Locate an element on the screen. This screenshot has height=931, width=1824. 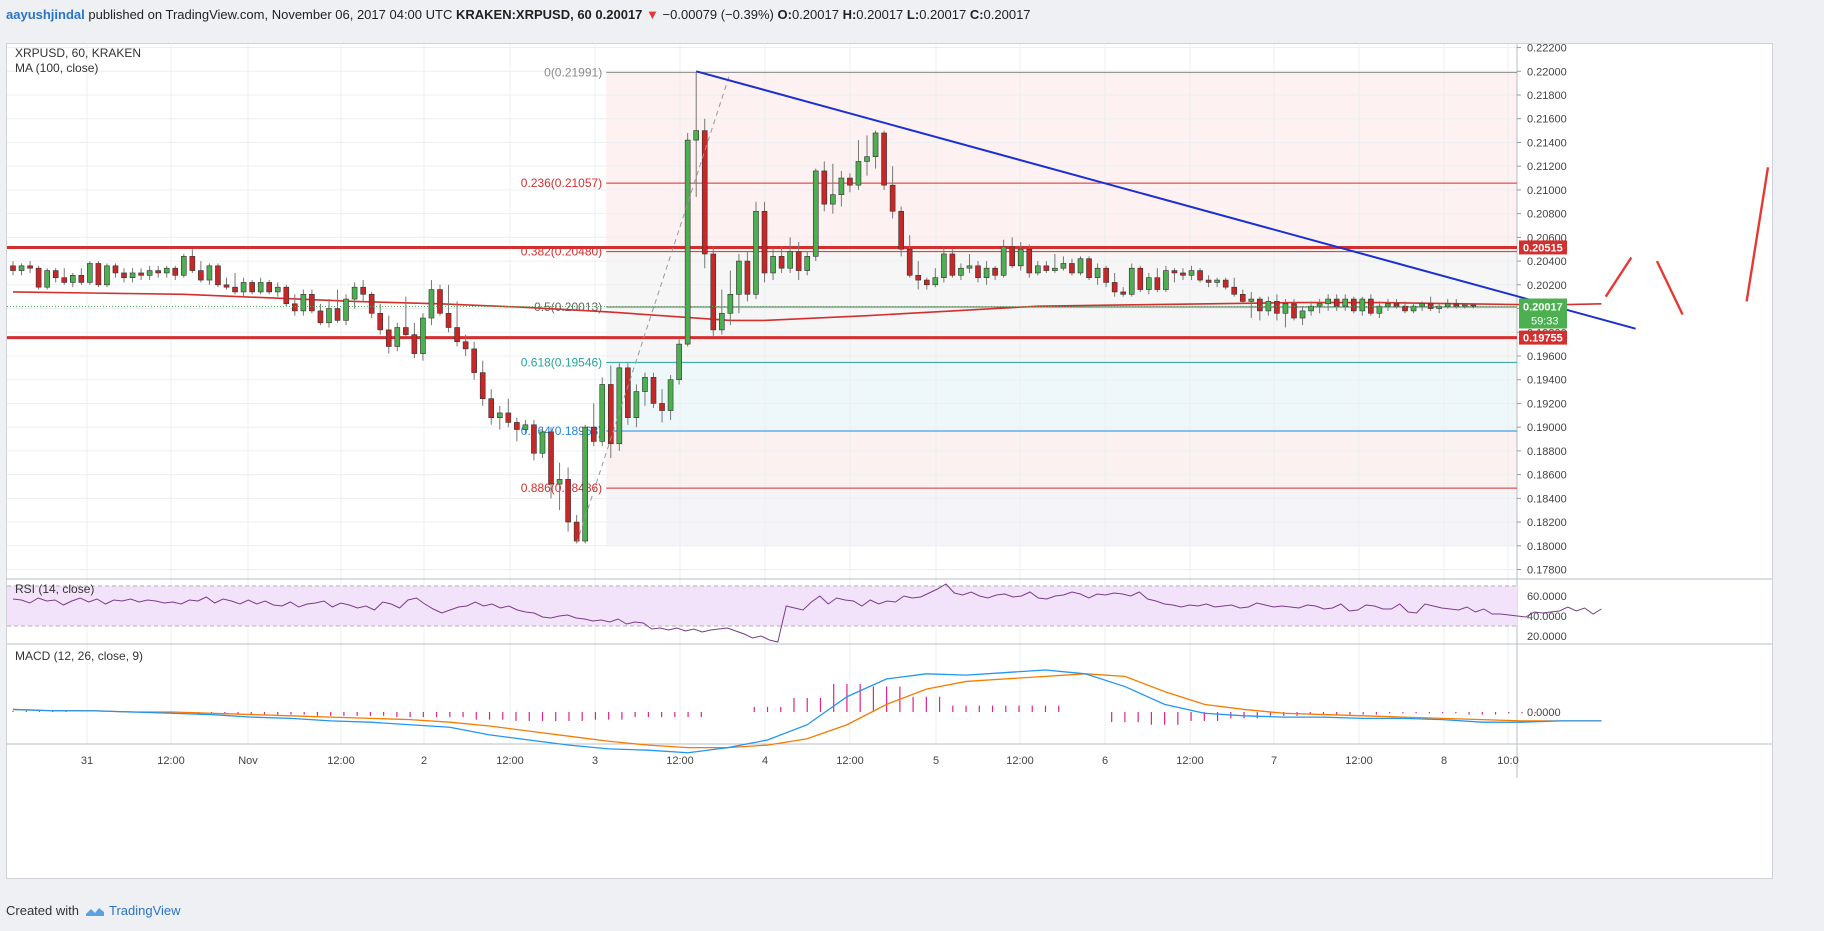
level-price-tag is located at coordinates (1543, 247).